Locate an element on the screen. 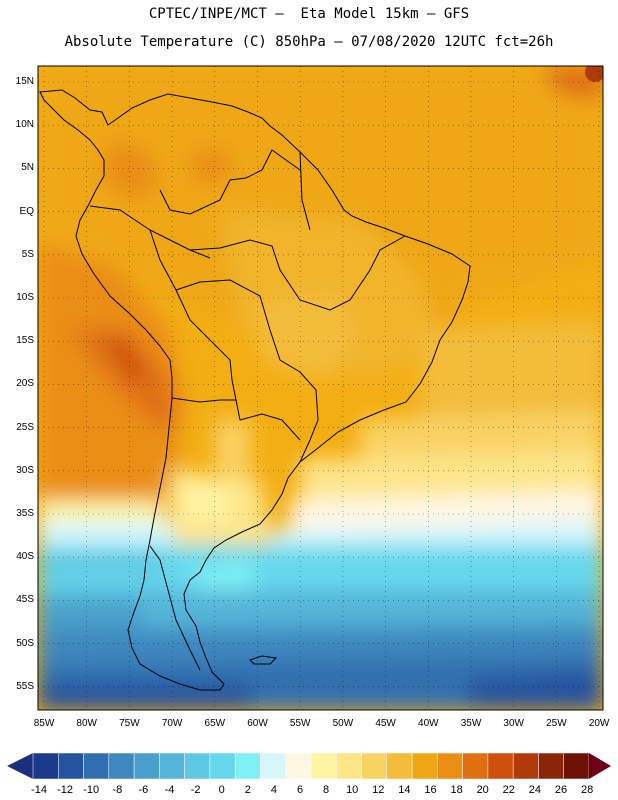 The width and height of the screenshot is (618, 800). colorbar-arrow-high is located at coordinates (600, 766).